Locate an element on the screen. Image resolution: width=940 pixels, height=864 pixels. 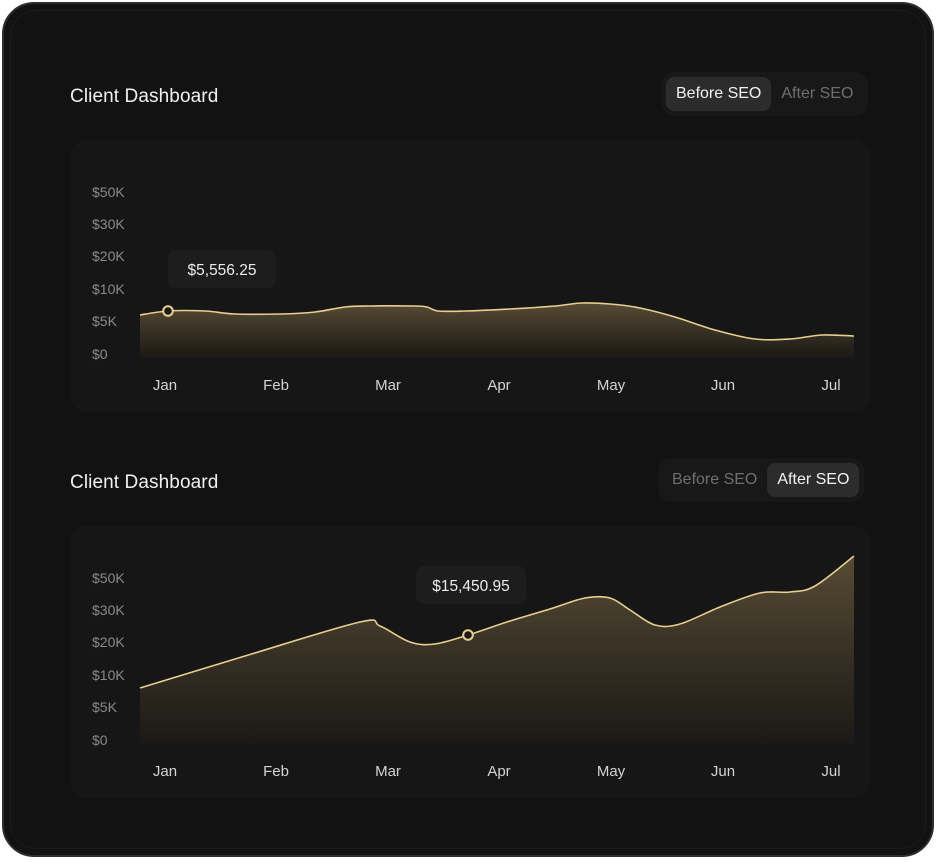
tooltip-value: $5,556.25 is located at coordinates (222, 270).